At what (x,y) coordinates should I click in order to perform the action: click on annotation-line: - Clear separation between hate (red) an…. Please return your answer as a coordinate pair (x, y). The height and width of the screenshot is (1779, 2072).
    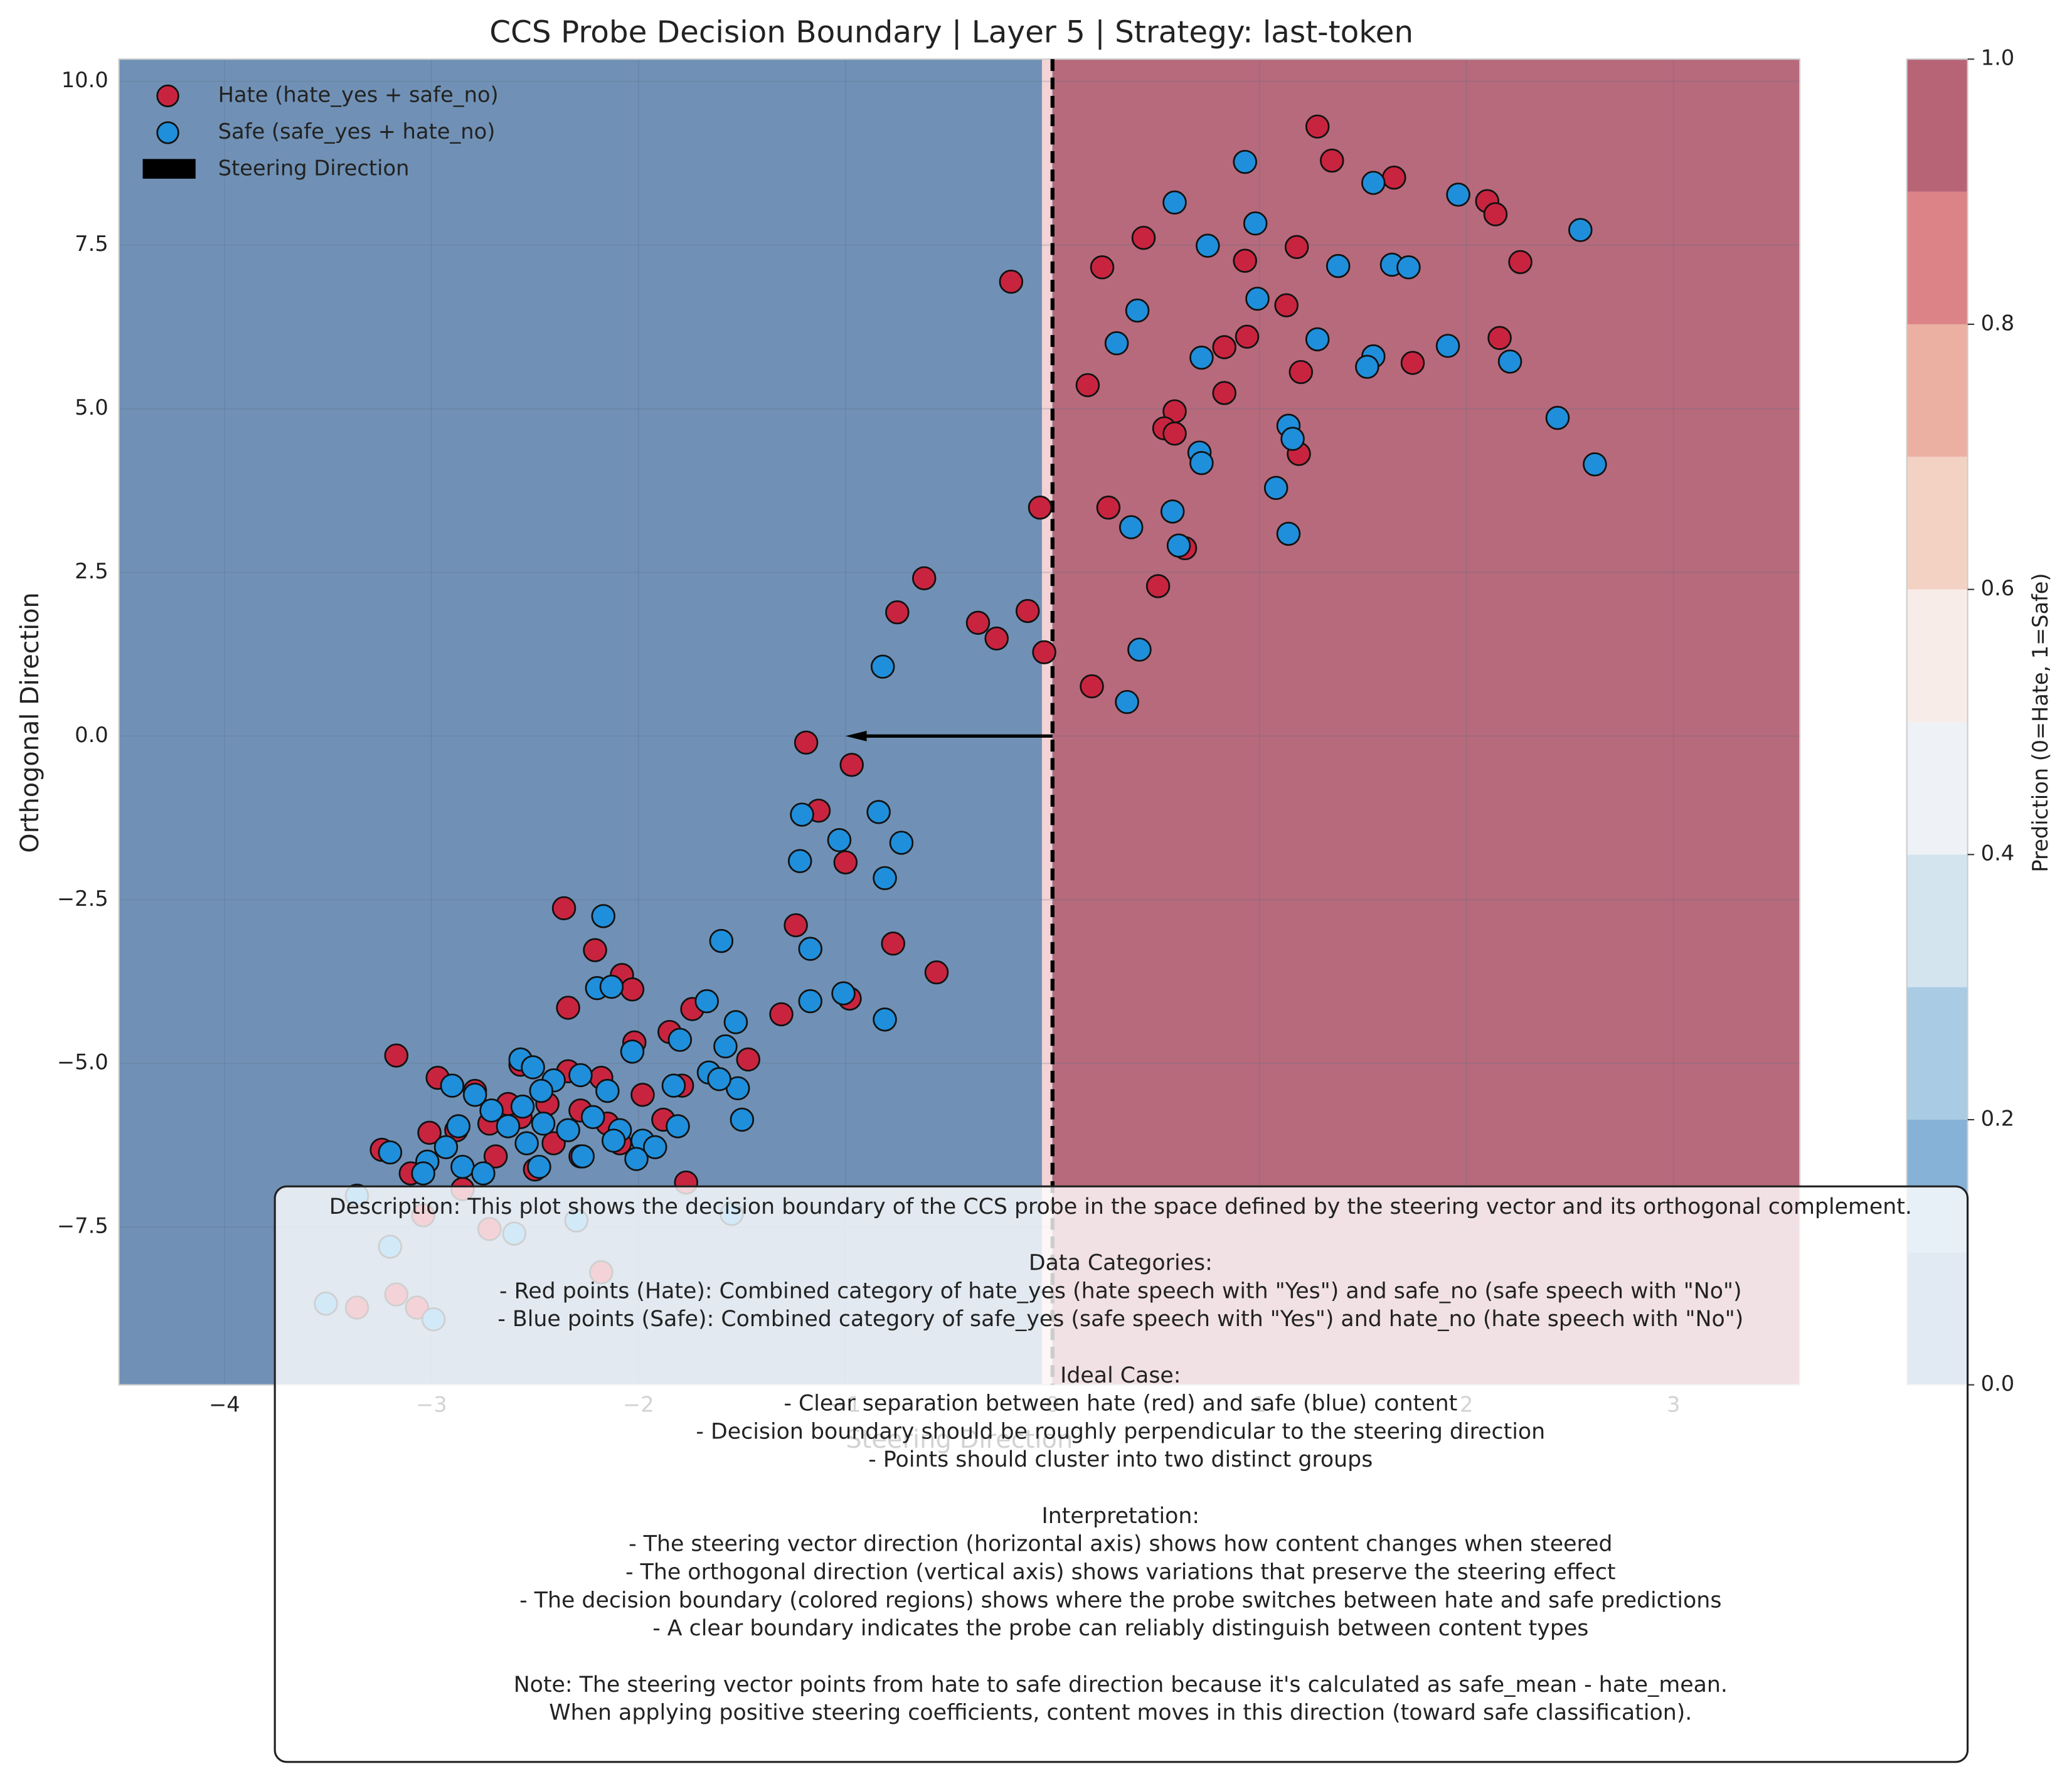
    Looking at the image, I should click on (1120, 1403).